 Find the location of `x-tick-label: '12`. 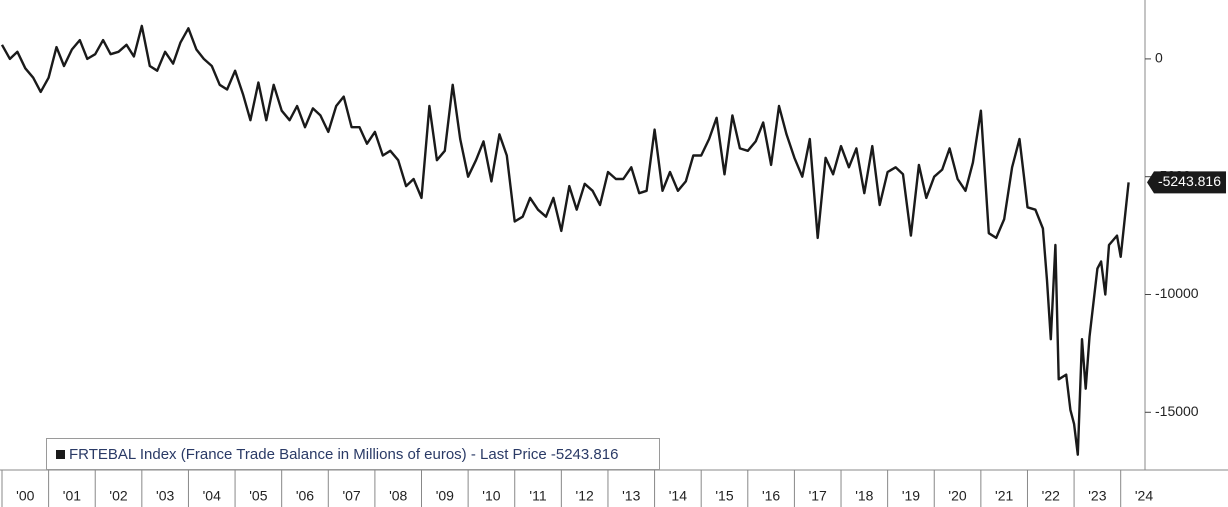

x-tick-label: '12 is located at coordinates (585, 496).